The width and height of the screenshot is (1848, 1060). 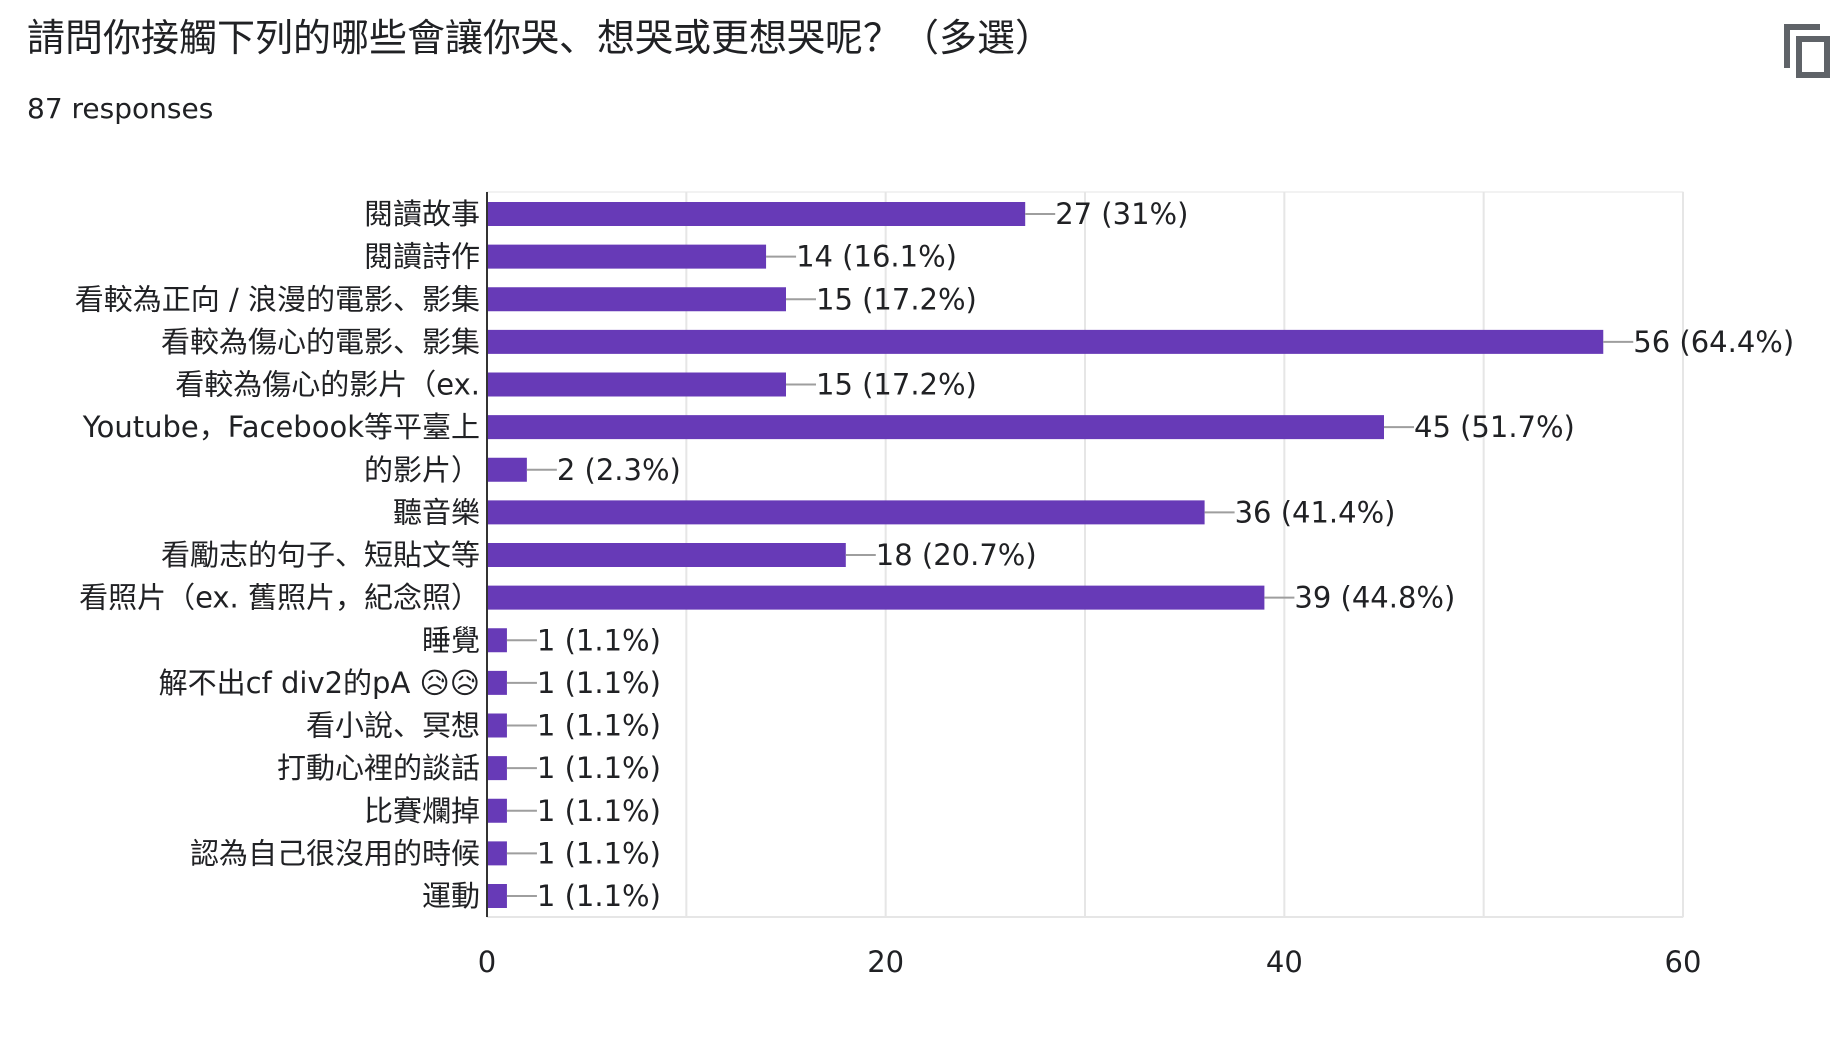 What do you see at coordinates (924, 70) in the screenshot?
I see `chart-header: 請問你接觸下列的哪些會讓你哭、想哭或更想哭呢？（多選） 87 responses` at bounding box center [924, 70].